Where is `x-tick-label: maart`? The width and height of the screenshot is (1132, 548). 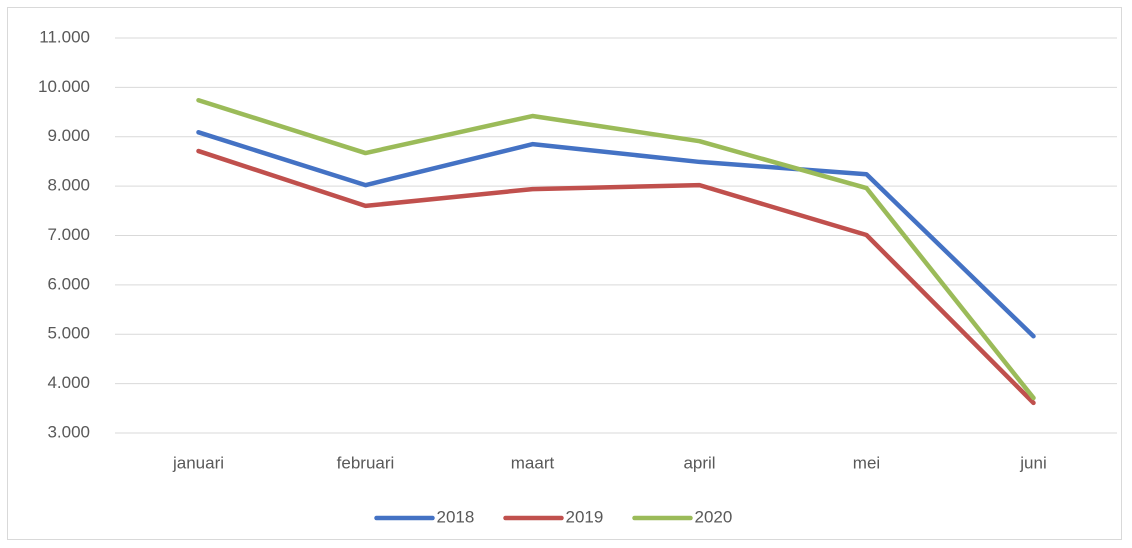
x-tick-label: maart is located at coordinates (533, 462).